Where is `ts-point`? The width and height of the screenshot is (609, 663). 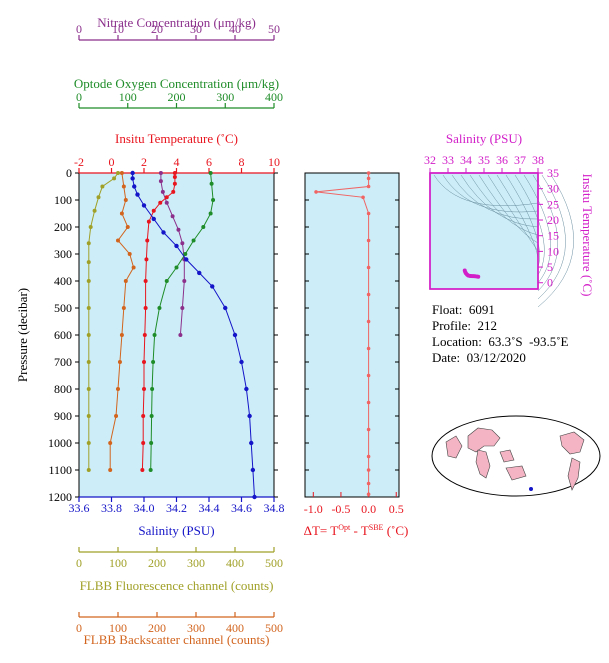
ts-point is located at coordinates (478, 276).